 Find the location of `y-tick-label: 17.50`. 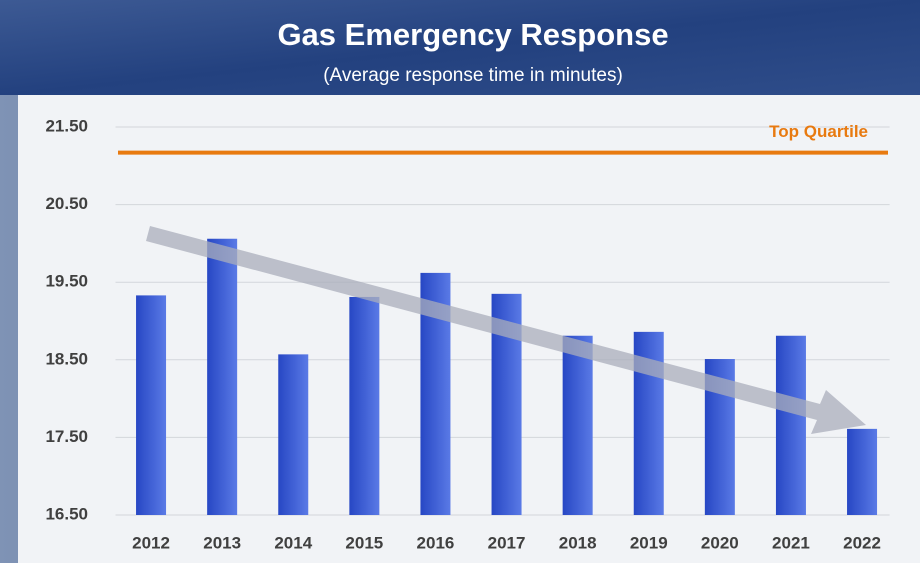

y-tick-label: 17.50 is located at coordinates (66, 436).